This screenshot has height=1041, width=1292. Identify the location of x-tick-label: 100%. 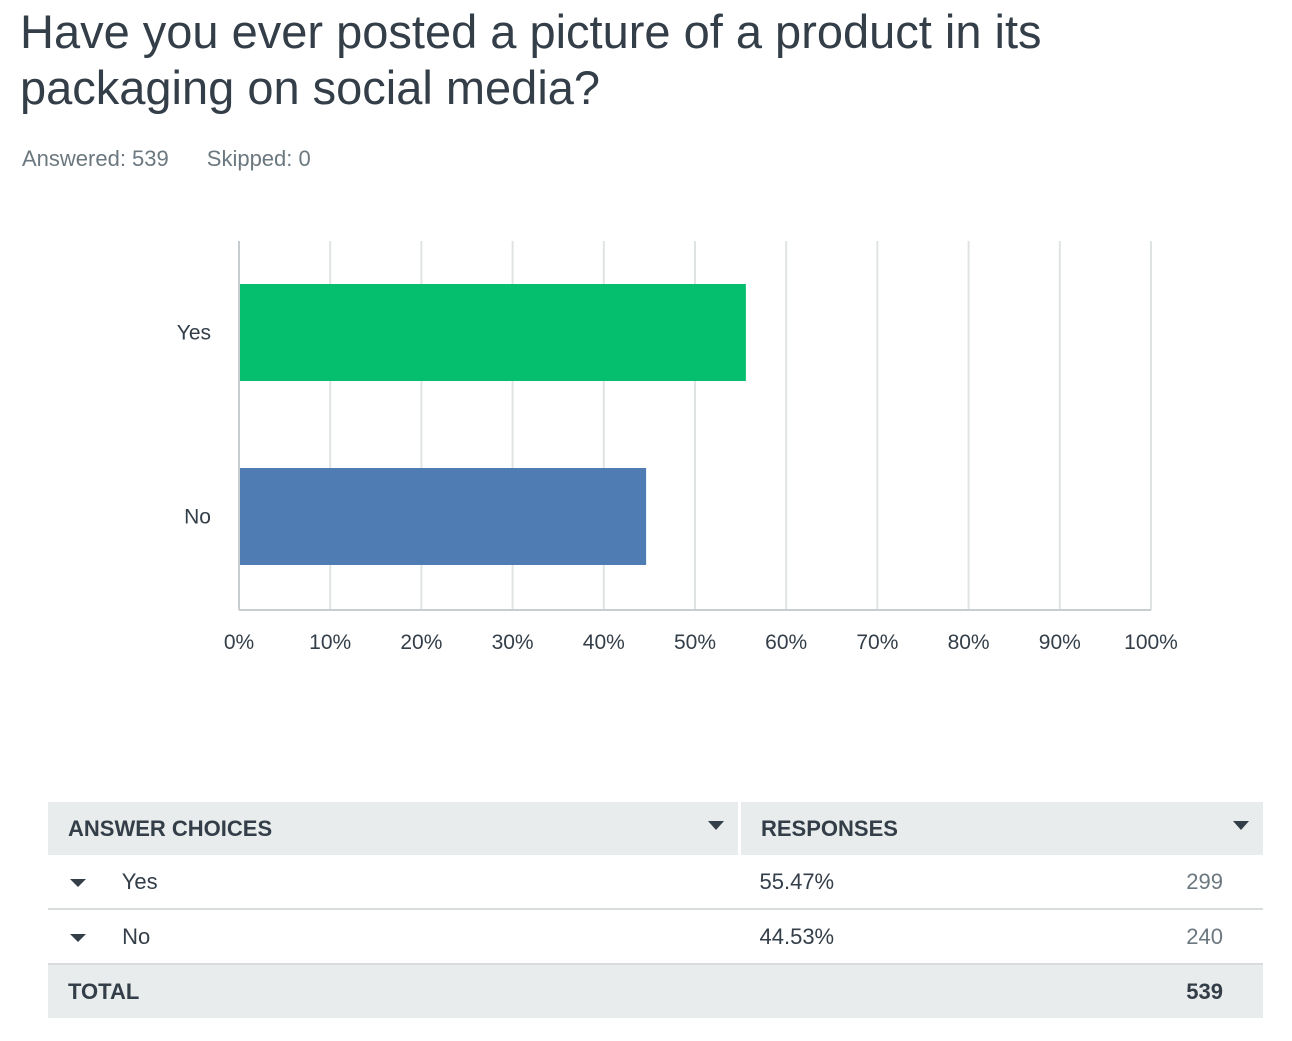
(1151, 642).